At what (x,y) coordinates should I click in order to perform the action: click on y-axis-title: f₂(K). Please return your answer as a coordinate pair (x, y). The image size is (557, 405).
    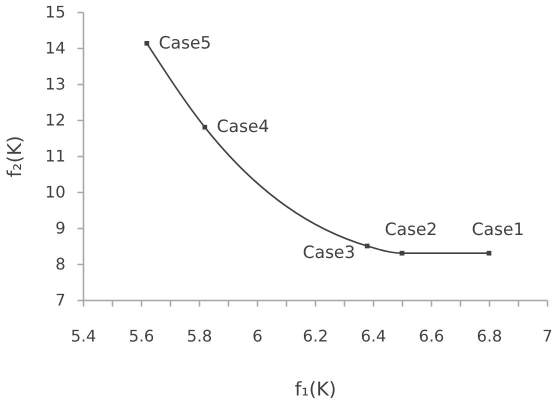
    Looking at the image, I should click on (15, 157).